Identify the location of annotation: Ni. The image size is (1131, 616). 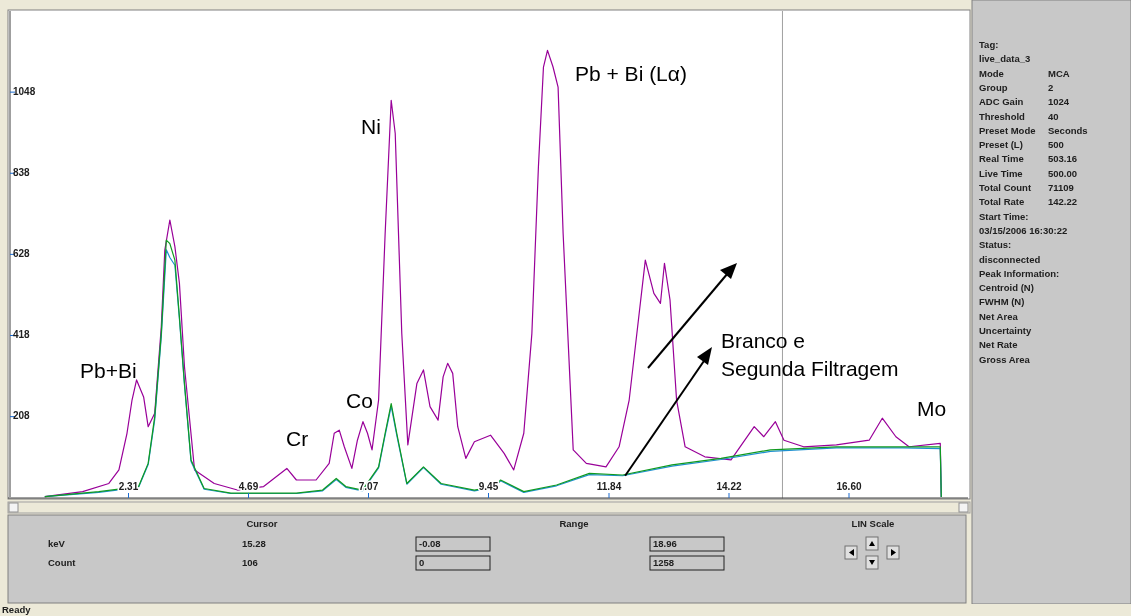
(371, 126).